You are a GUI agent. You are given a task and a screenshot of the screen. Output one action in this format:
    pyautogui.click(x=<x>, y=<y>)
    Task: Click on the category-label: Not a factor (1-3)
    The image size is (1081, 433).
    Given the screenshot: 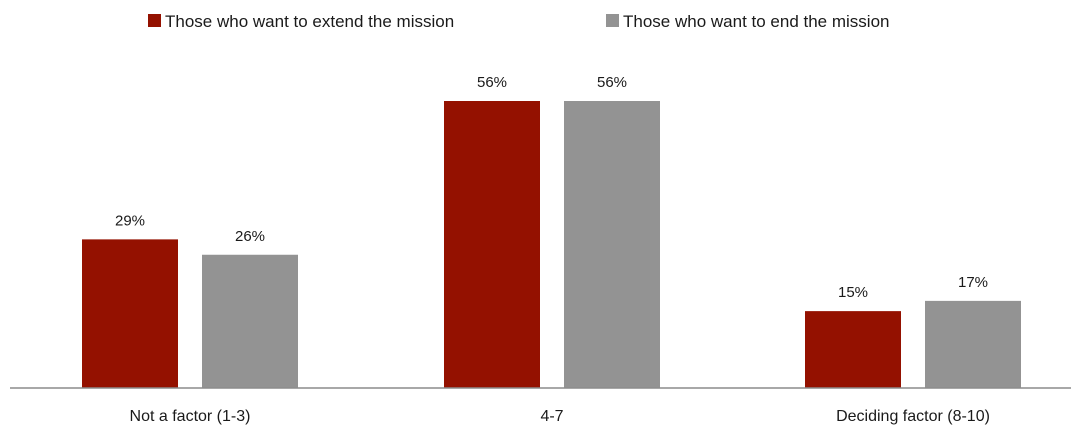 What is the action you would take?
    pyautogui.click(x=190, y=416)
    